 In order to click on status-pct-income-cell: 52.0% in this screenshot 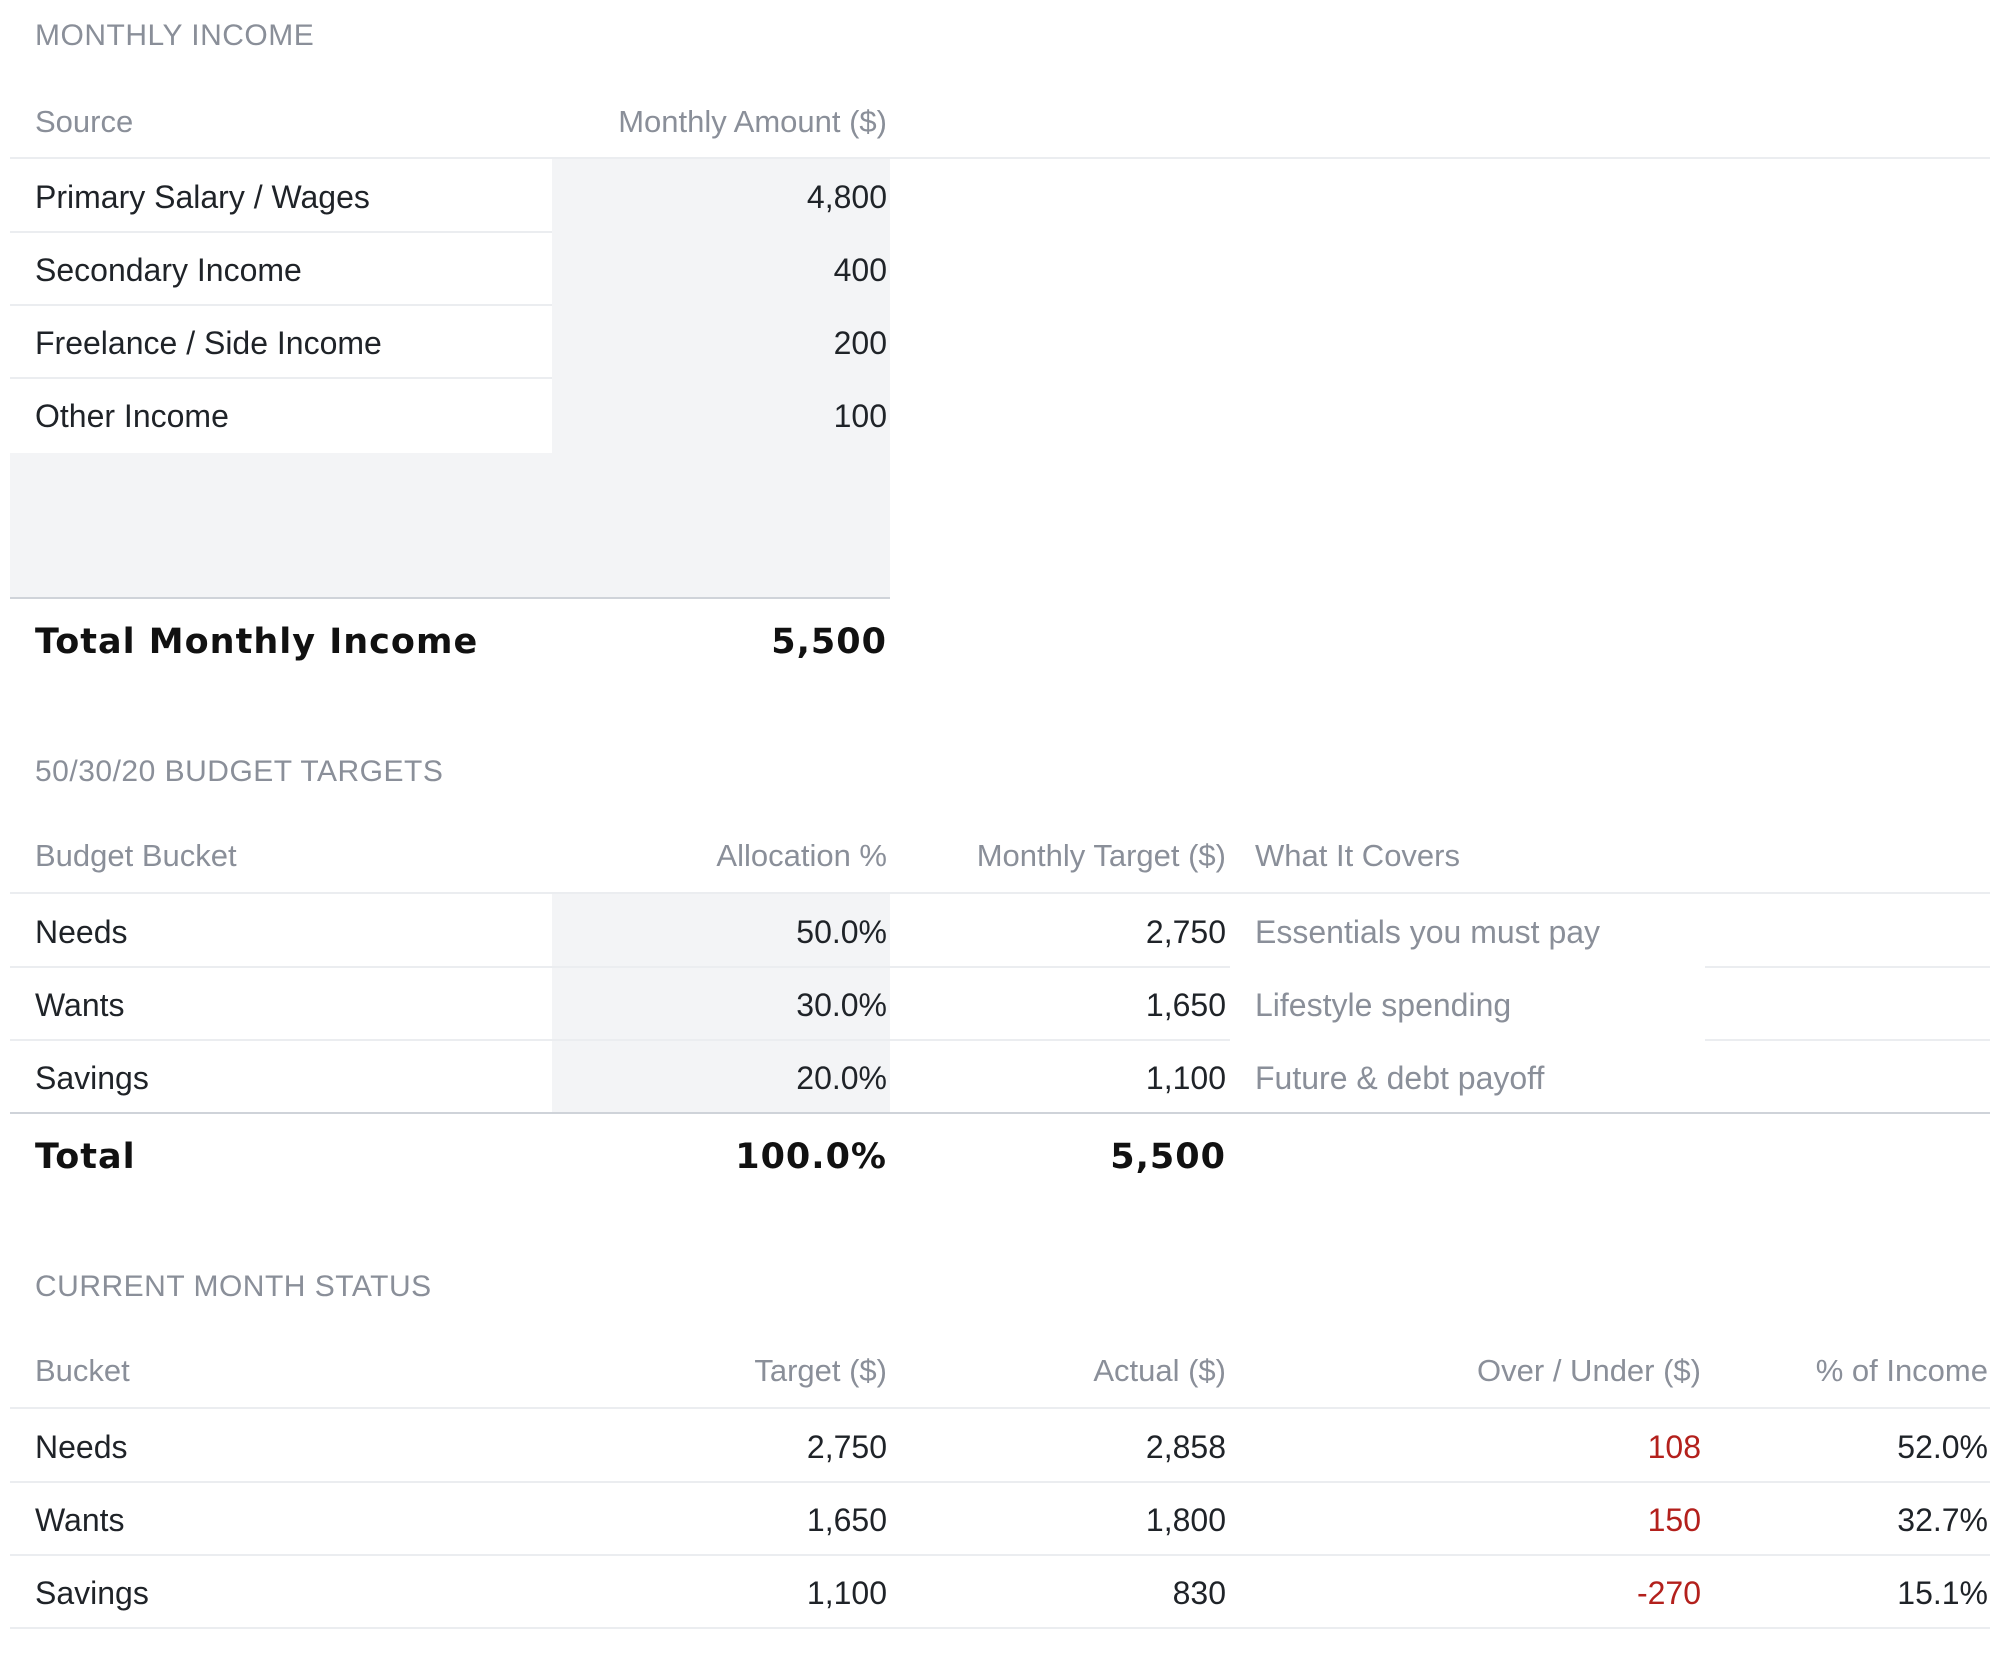, I will do `click(1942, 1447)`.